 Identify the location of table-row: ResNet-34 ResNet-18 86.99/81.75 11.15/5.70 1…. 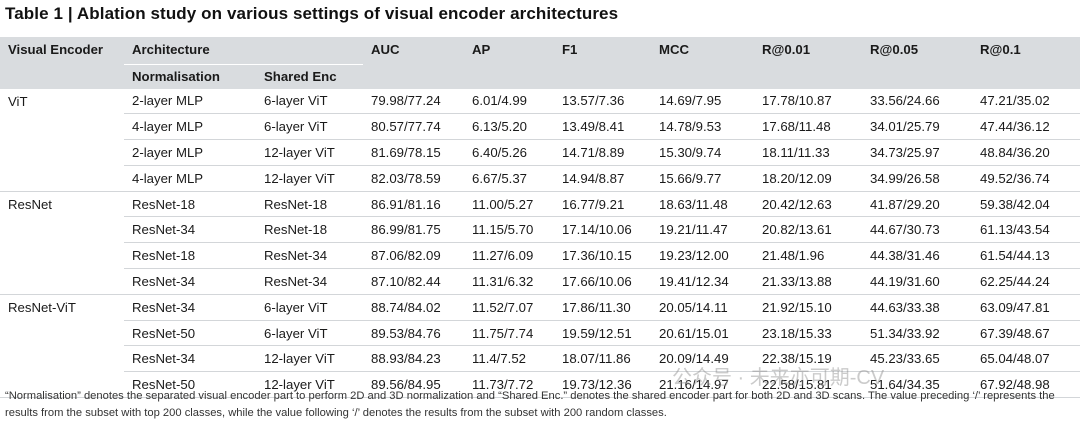
(540, 230).